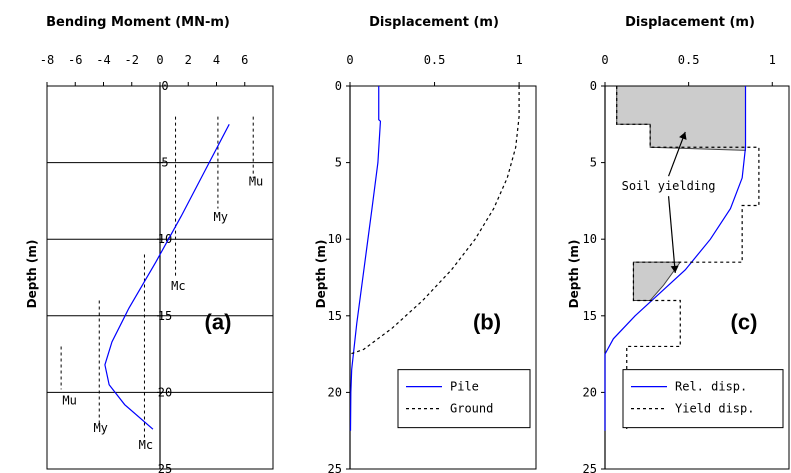 Image resolution: width=791 pixels, height=473 pixels. Describe the element at coordinates (464, 387) in the screenshot. I see `legend-label: Pile` at that location.